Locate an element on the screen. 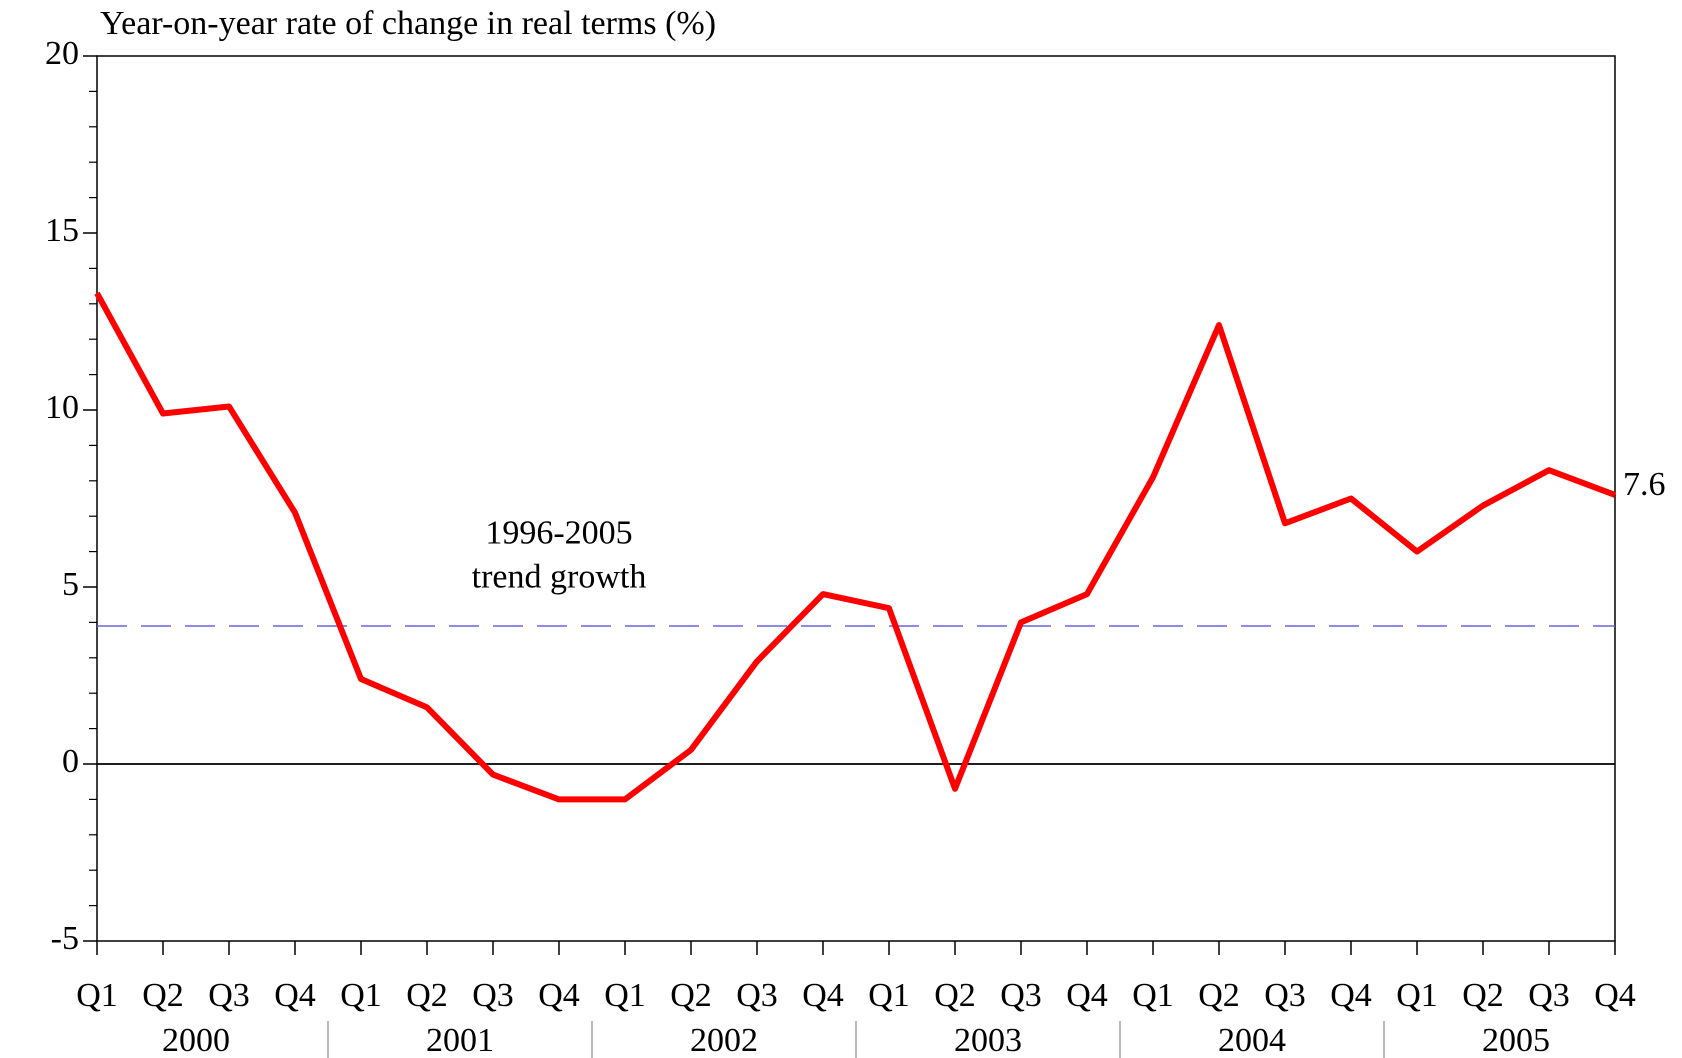 The width and height of the screenshot is (1682, 1058). y-tick-label: -5 is located at coordinates (65, 938).